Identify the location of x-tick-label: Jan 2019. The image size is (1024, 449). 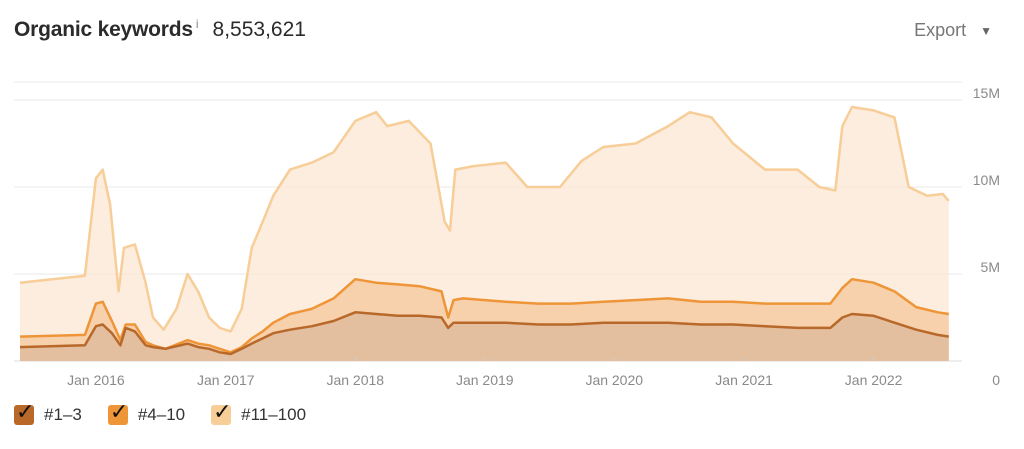
(485, 380).